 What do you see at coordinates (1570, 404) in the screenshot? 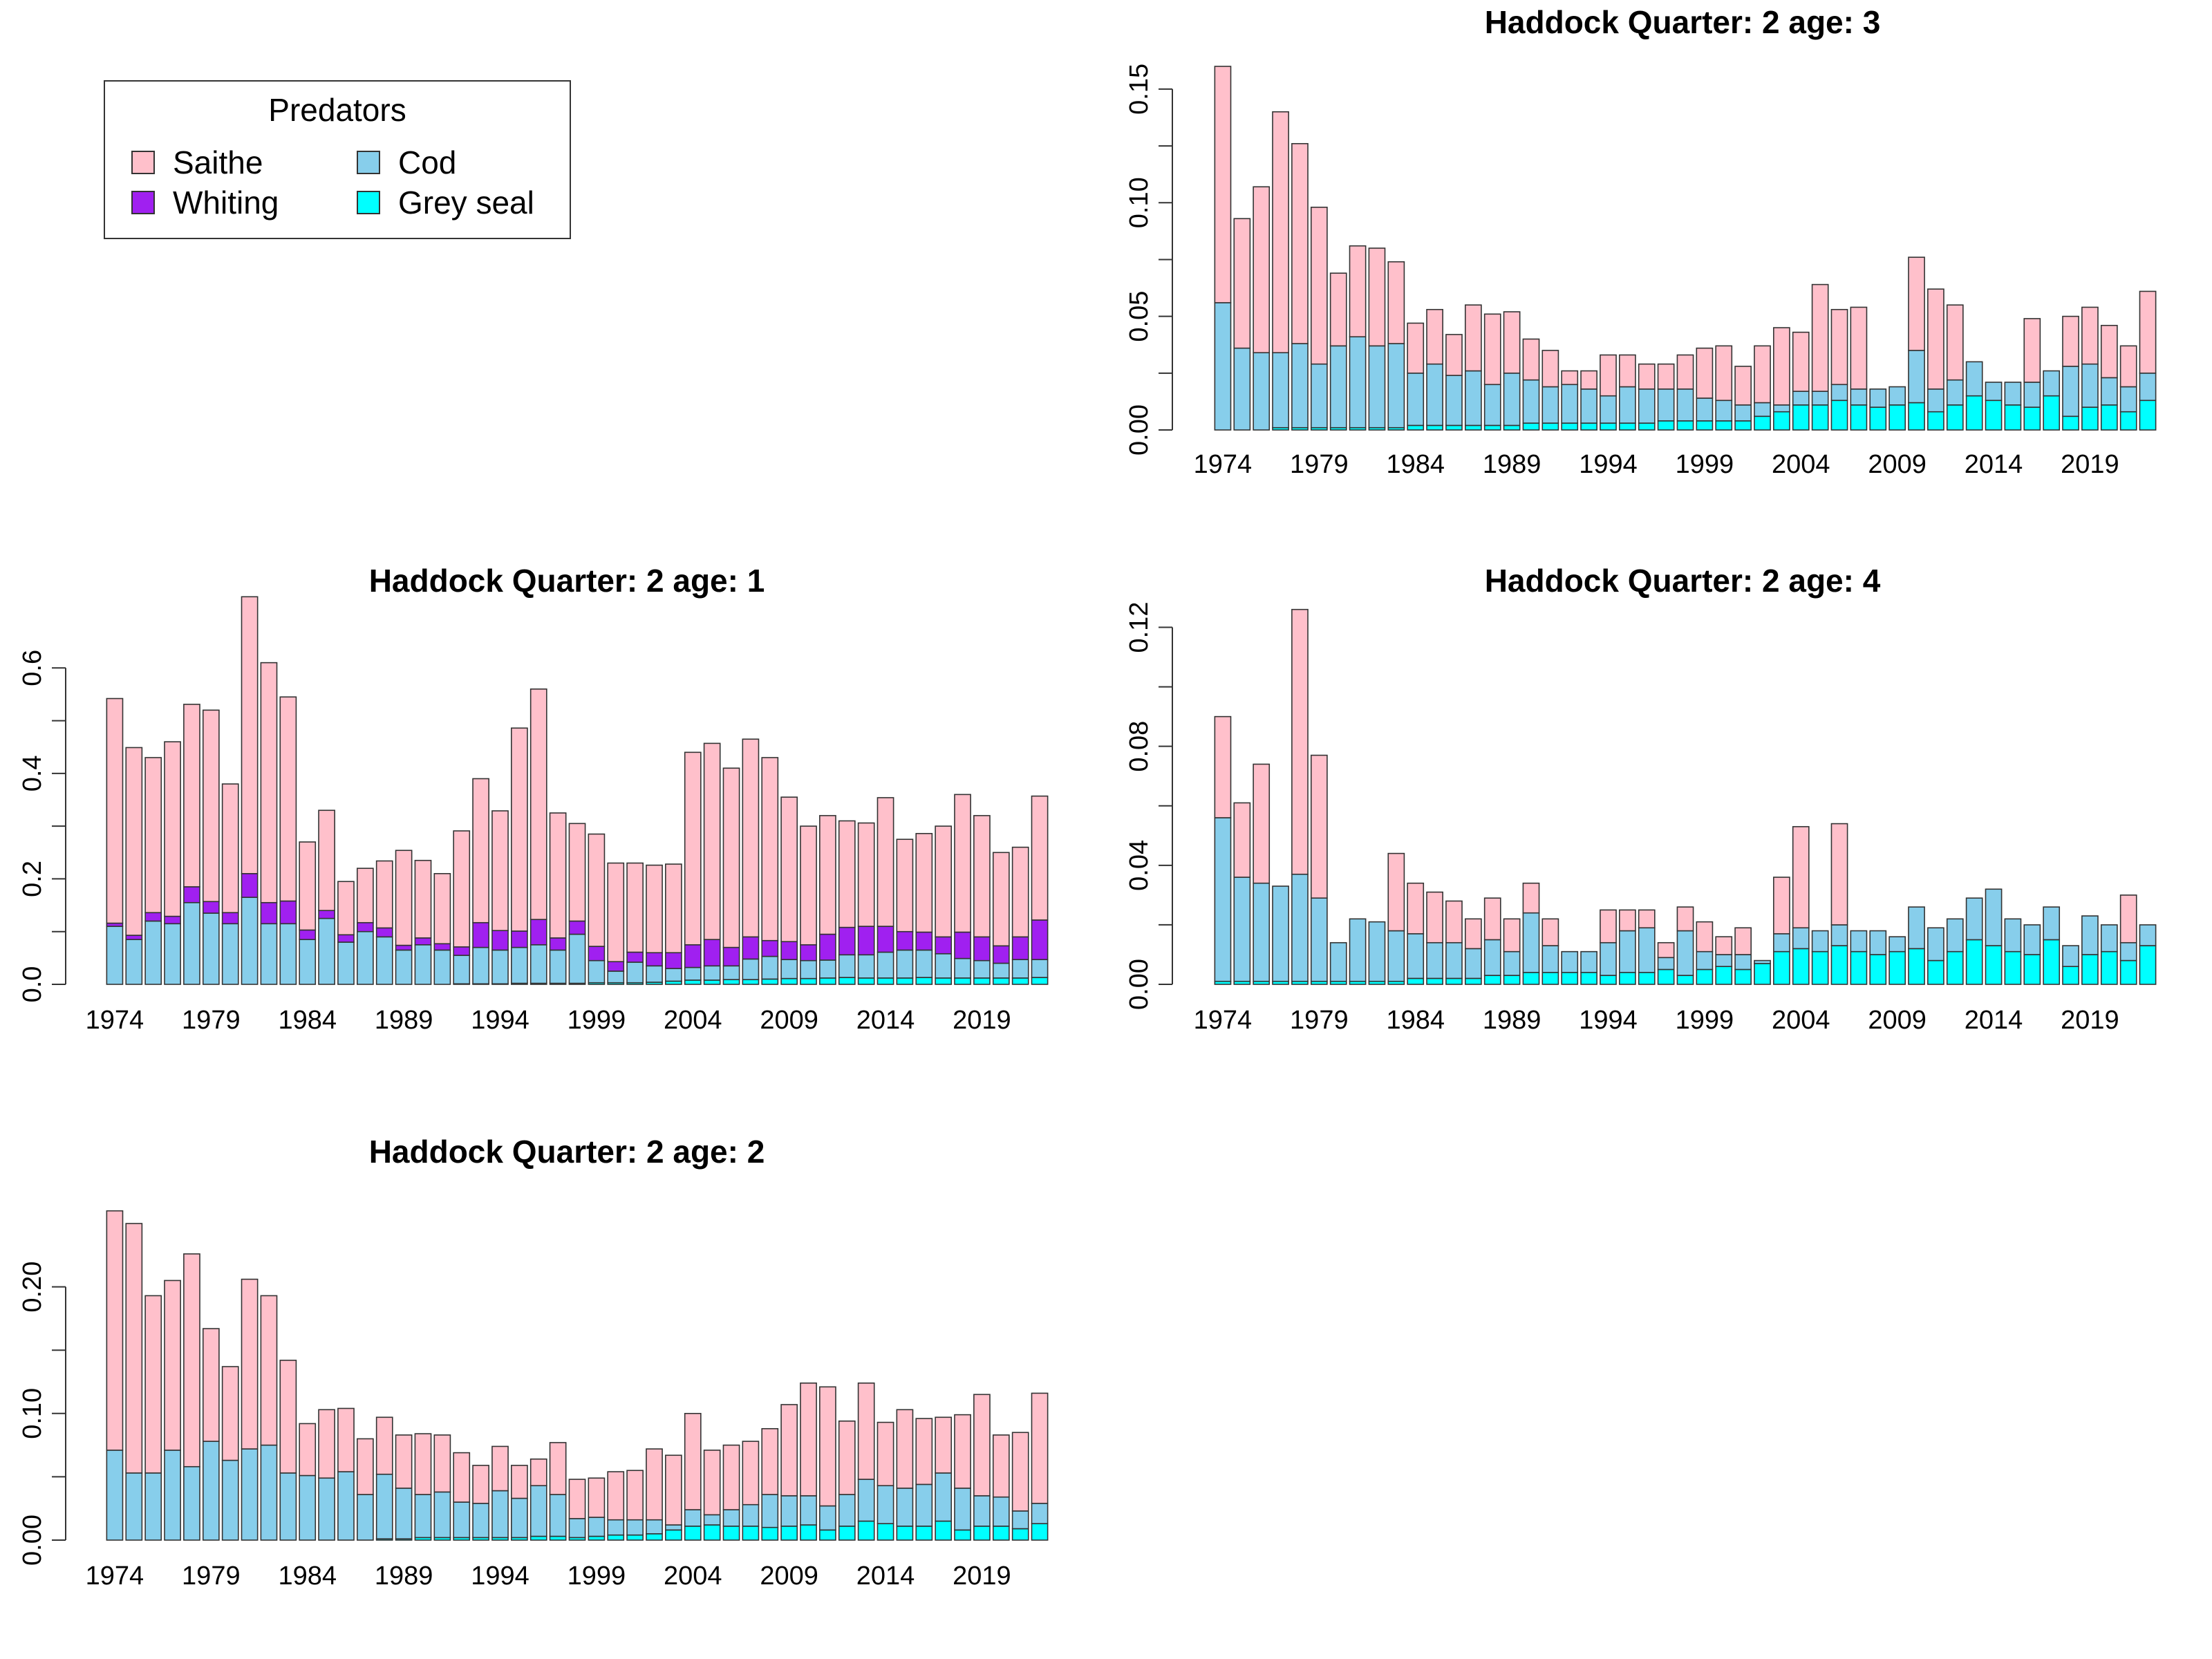
I see `bar-cod-1992` at bounding box center [1570, 404].